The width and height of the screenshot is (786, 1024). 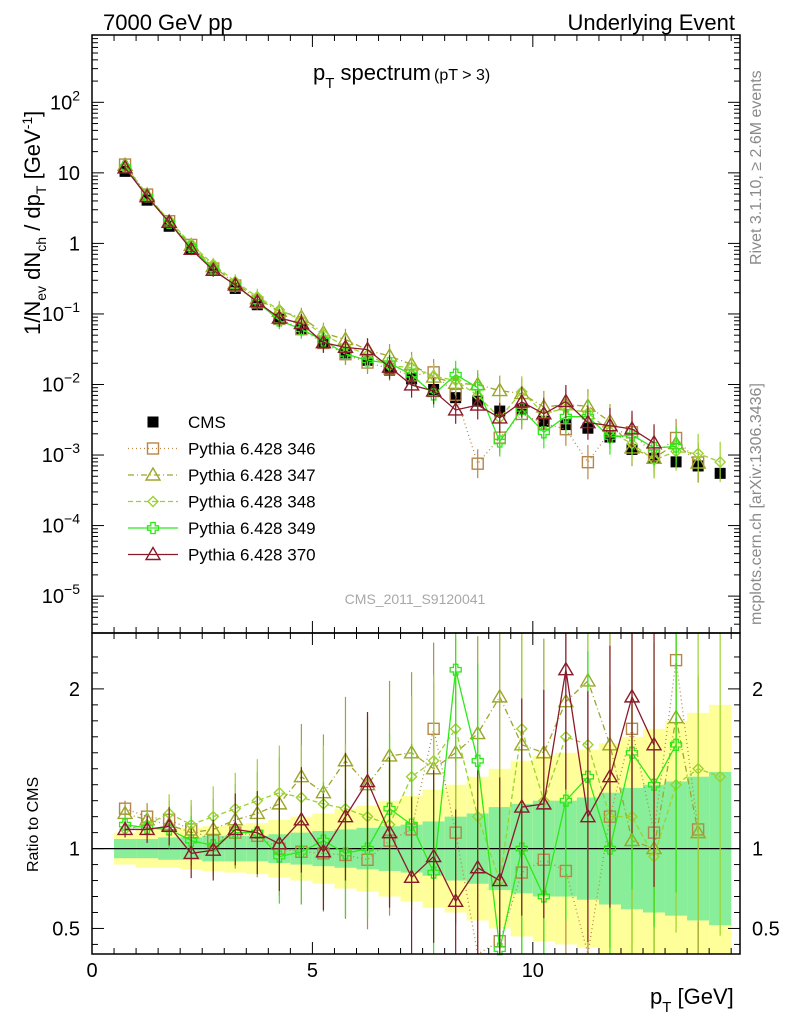 What do you see at coordinates (312, 971) in the screenshot?
I see `x-tick-label: 5` at bounding box center [312, 971].